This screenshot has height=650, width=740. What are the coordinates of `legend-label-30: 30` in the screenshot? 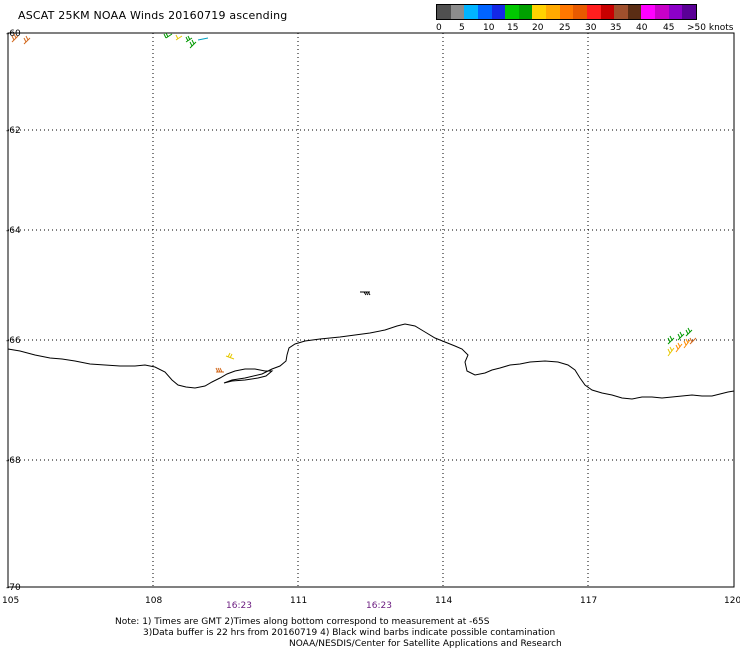 It's located at (591, 28).